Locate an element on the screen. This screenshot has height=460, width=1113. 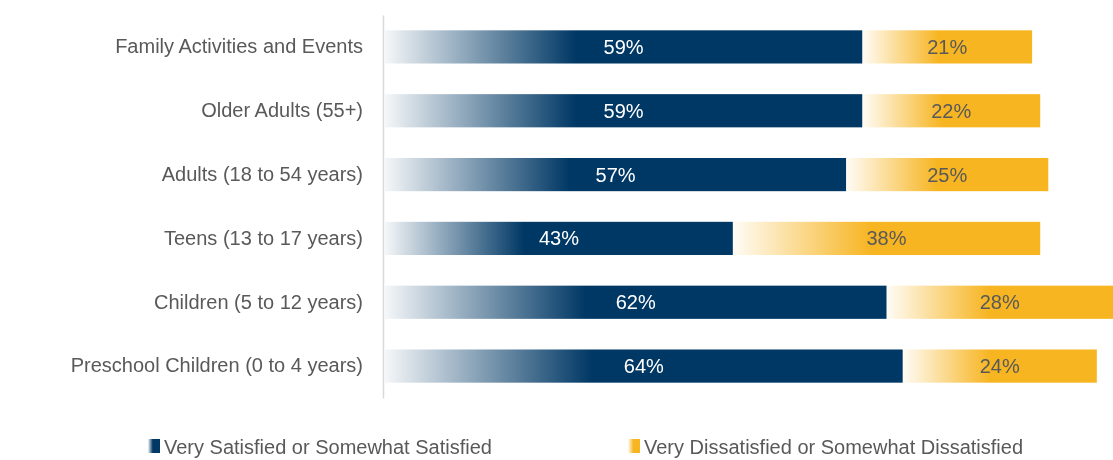
data-label: 38% is located at coordinates (886, 238).